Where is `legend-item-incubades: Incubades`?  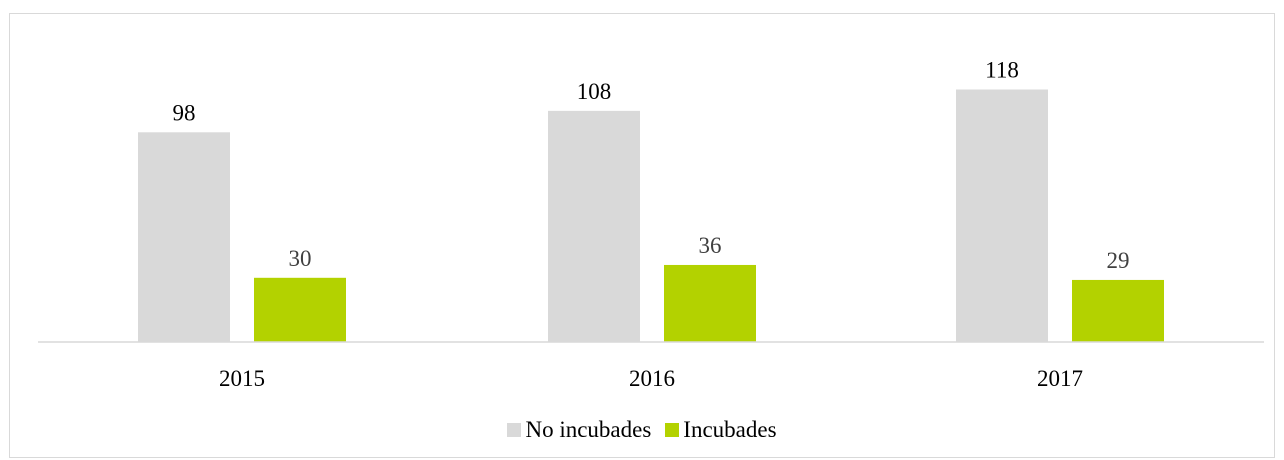 legend-item-incubades: Incubades is located at coordinates (721, 430).